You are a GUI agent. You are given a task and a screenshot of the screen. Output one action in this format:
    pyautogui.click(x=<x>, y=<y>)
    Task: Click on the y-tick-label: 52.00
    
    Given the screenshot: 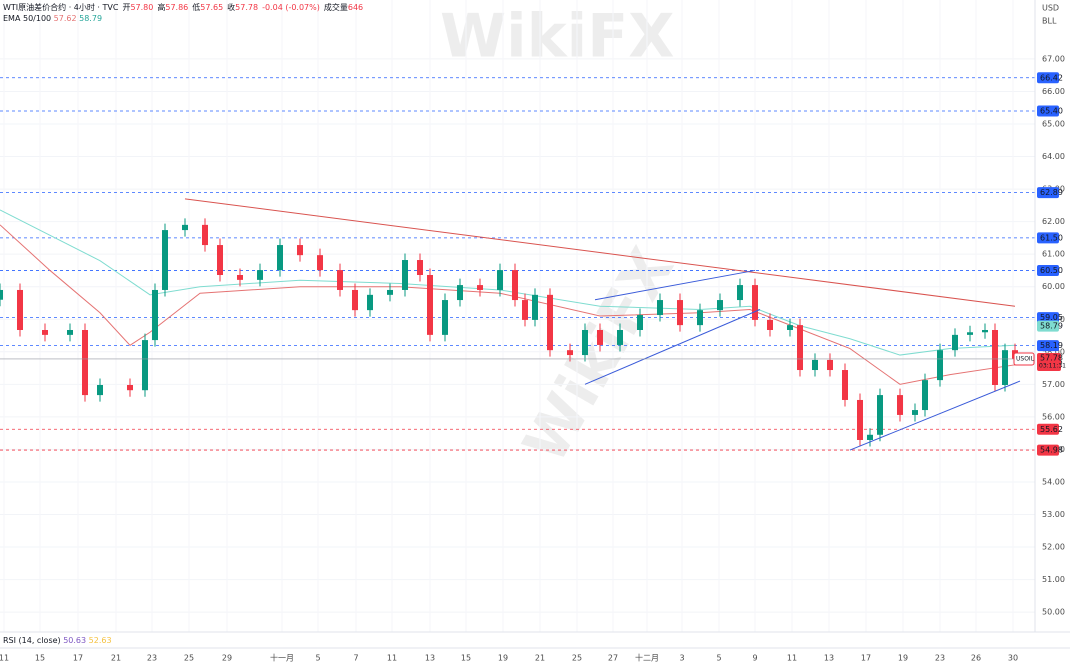 What is the action you would take?
    pyautogui.click(x=1053, y=547)
    